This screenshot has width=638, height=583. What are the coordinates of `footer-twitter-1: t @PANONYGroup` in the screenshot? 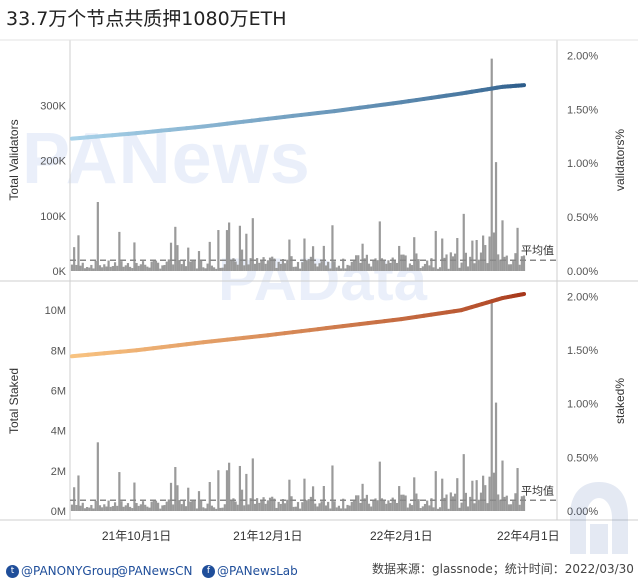 It's located at (62, 571).